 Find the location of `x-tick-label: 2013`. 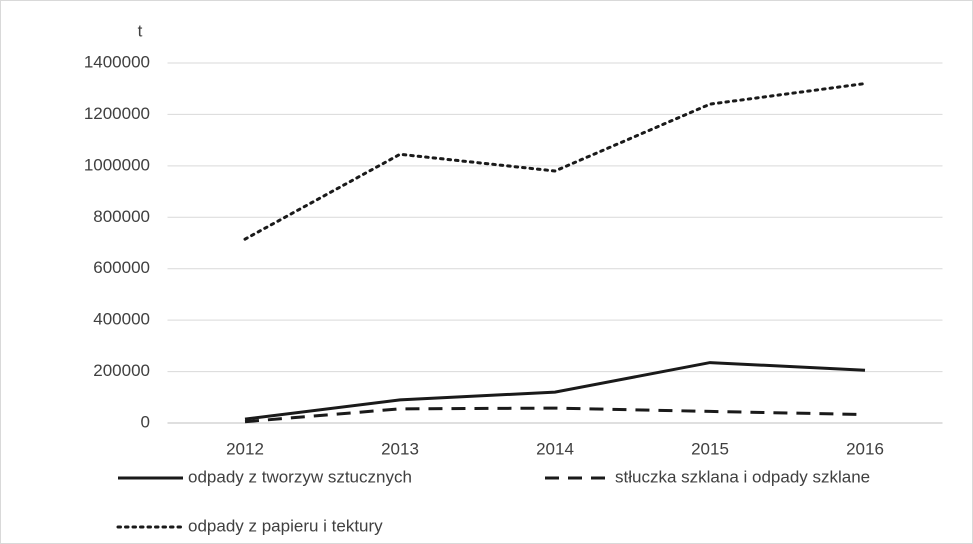

x-tick-label: 2013 is located at coordinates (400, 448).